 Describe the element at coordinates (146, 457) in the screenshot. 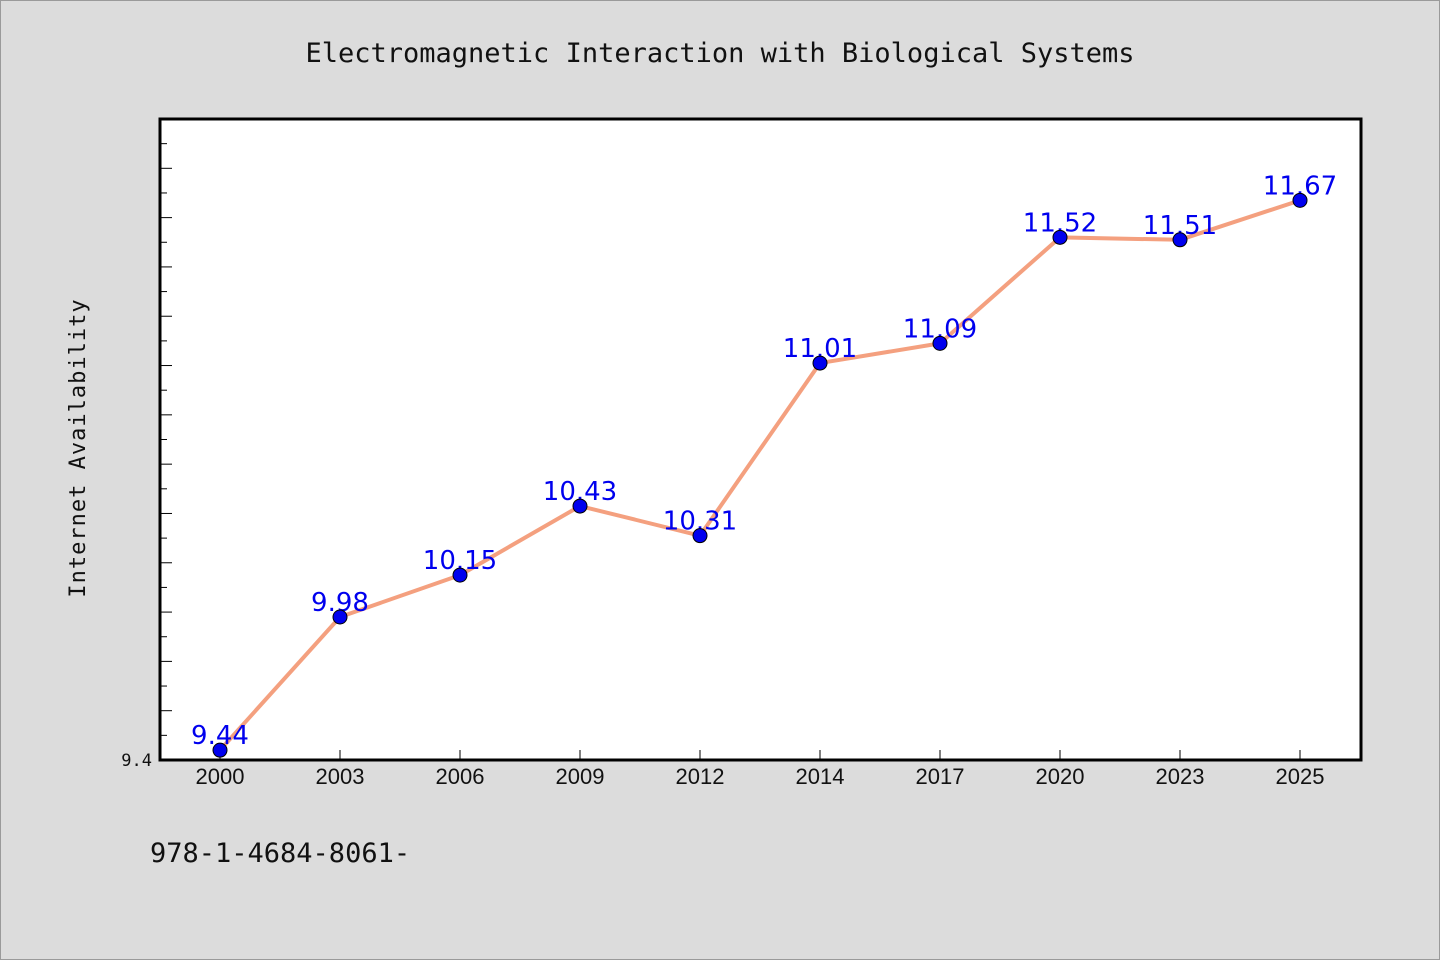

I see `y-axis-ticks: 9.4` at that location.